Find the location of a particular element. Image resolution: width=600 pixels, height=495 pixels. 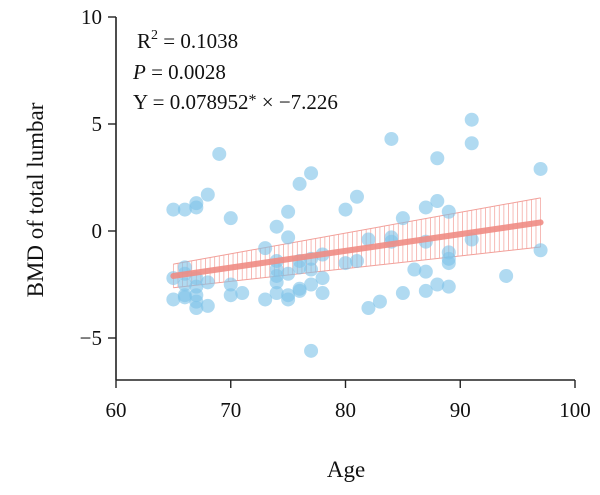

x-axis-ticks: 60 70 80 90 100 is located at coordinates (348, 401).